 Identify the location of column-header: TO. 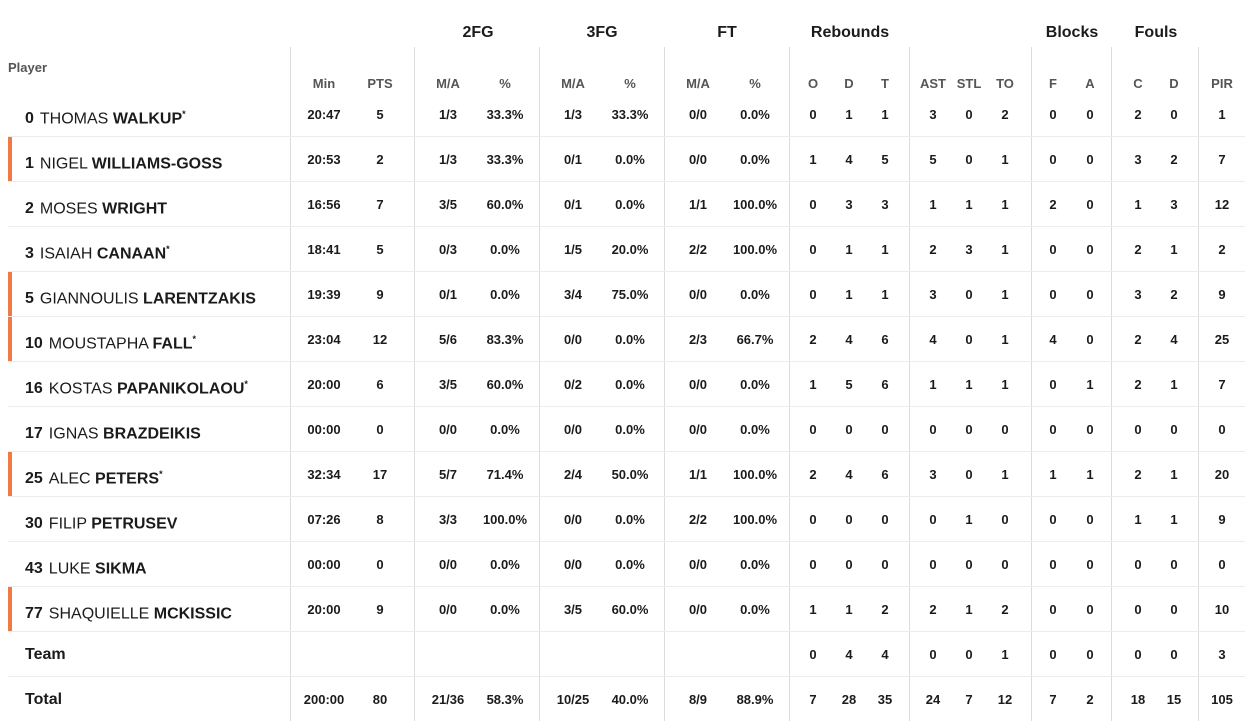
(1005, 83).